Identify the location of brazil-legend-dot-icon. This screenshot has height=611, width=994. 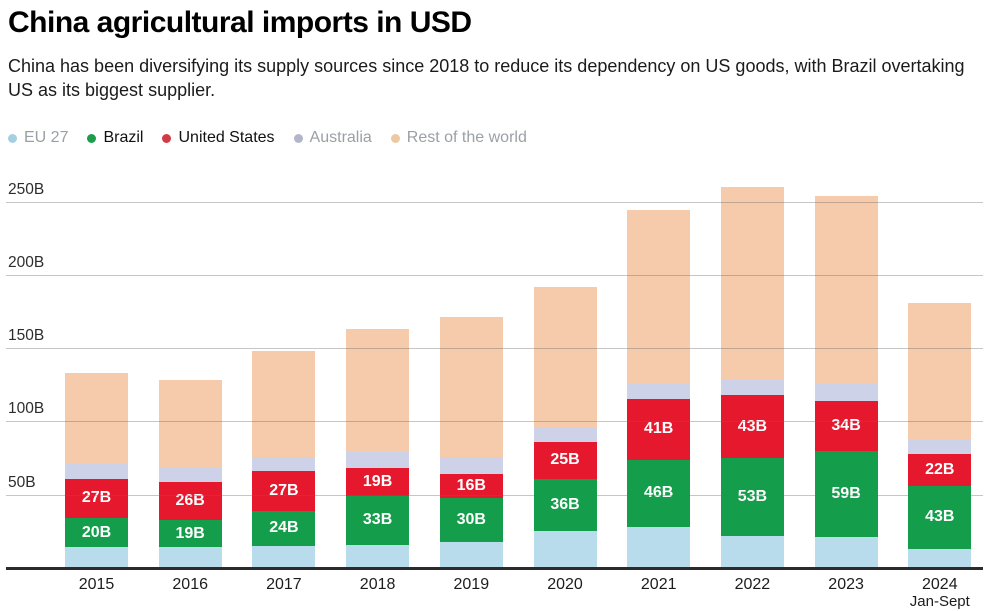
(92, 138).